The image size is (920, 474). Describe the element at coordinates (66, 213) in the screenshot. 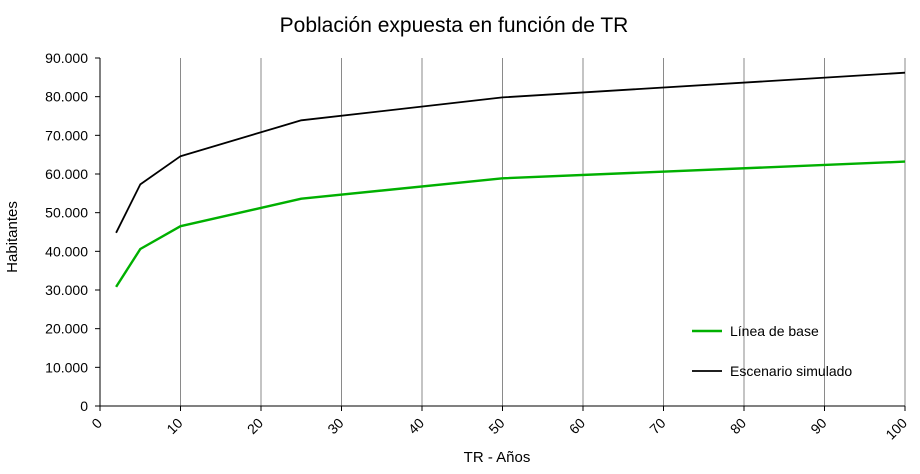

I see `y-tick-label: 50.000` at that location.